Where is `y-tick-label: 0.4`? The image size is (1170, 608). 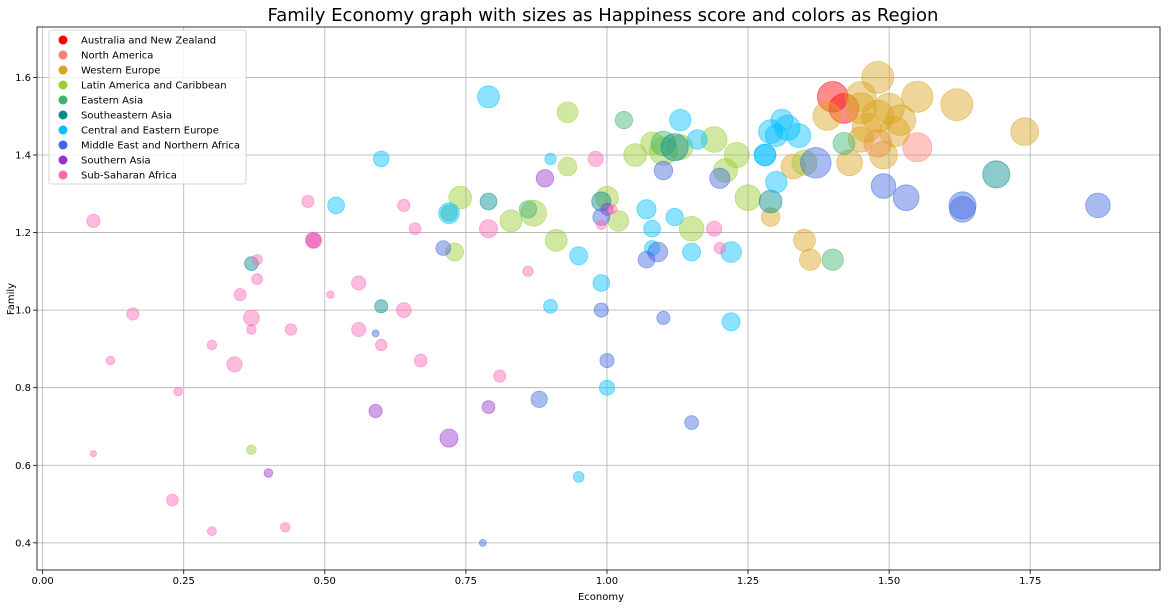
y-tick-label: 0.4 is located at coordinates (23, 543).